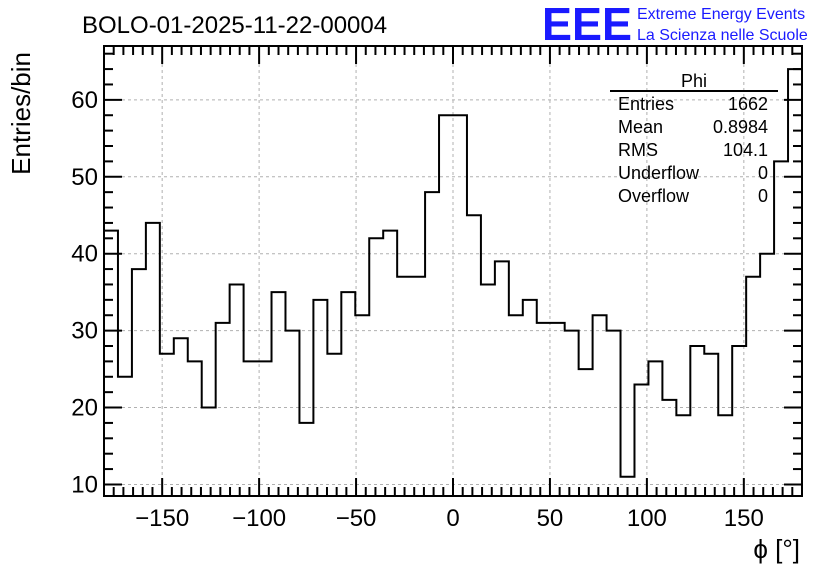 The width and height of the screenshot is (836, 572). Describe the element at coordinates (84, 484) in the screenshot. I see `y-tick-label: 10` at that location.